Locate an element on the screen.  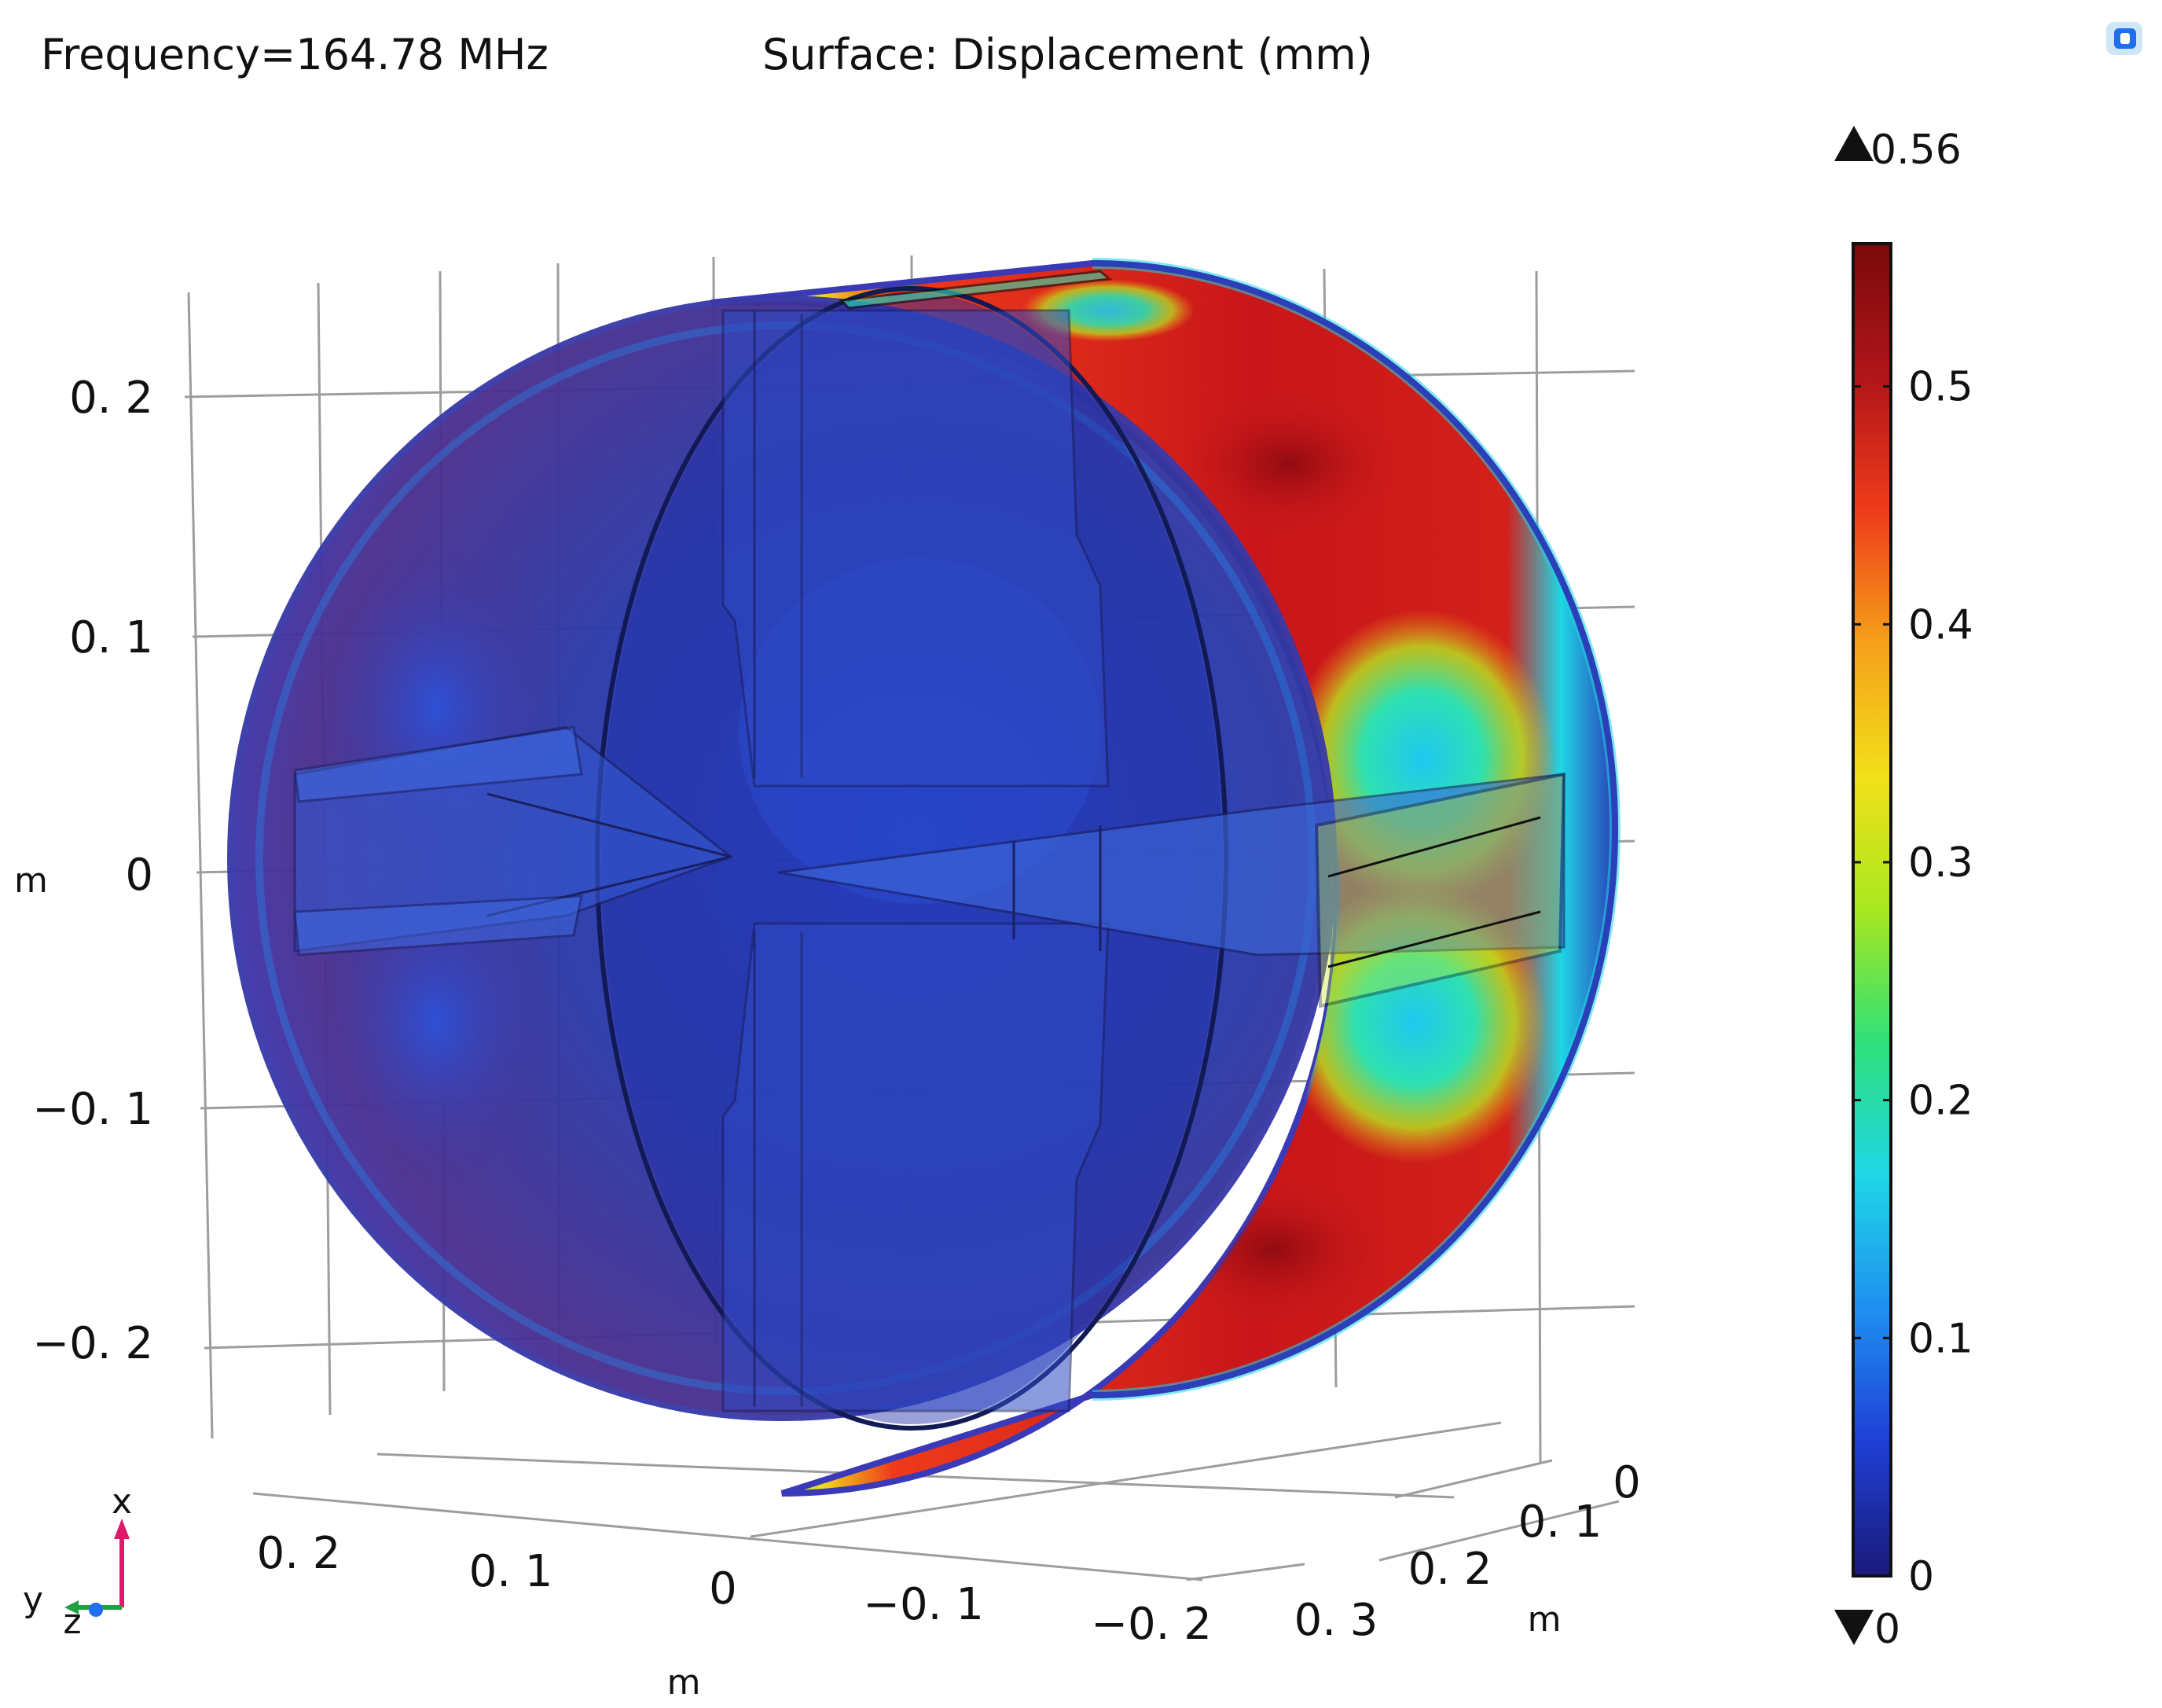
vane-horizontal-right is located at coordinates (1171, 865).